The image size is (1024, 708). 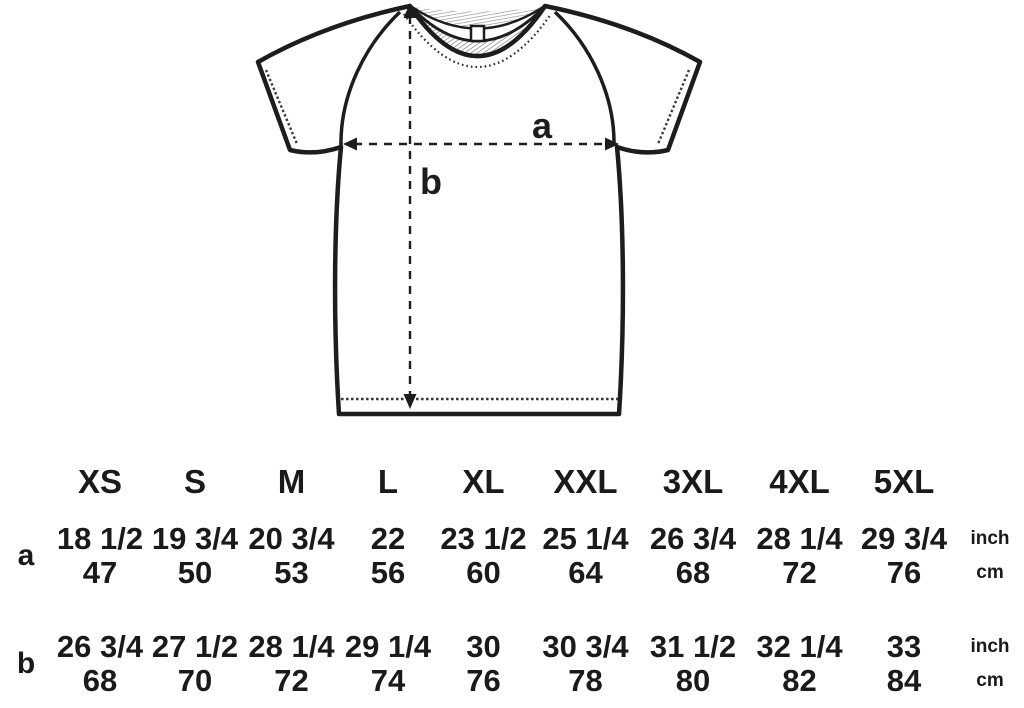 I want to click on arrowhead-down, so click(x=410, y=401).